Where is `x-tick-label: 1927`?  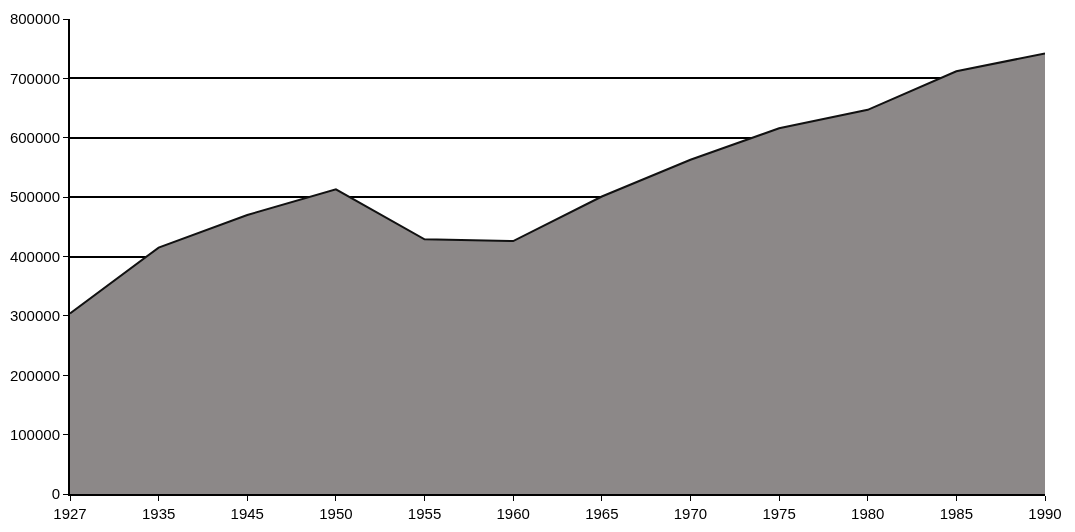 x-tick-label: 1927 is located at coordinates (70, 513).